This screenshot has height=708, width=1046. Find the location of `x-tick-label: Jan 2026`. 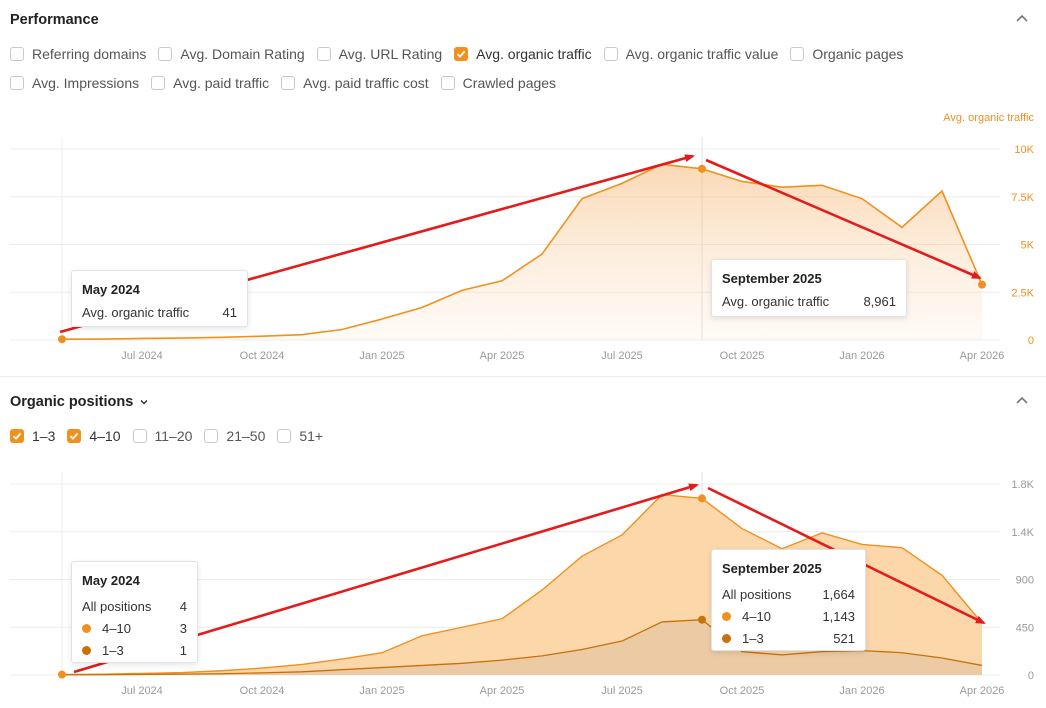

x-tick-label: Jan 2026 is located at coordinates (861, 356).